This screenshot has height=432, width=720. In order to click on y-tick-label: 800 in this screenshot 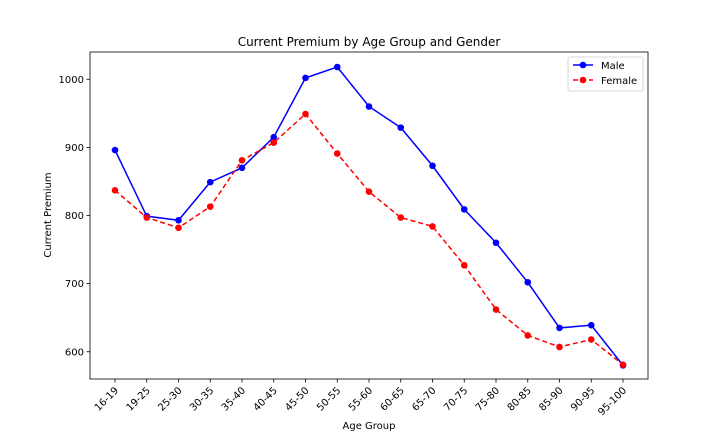, I will do `click(74, 216)`.